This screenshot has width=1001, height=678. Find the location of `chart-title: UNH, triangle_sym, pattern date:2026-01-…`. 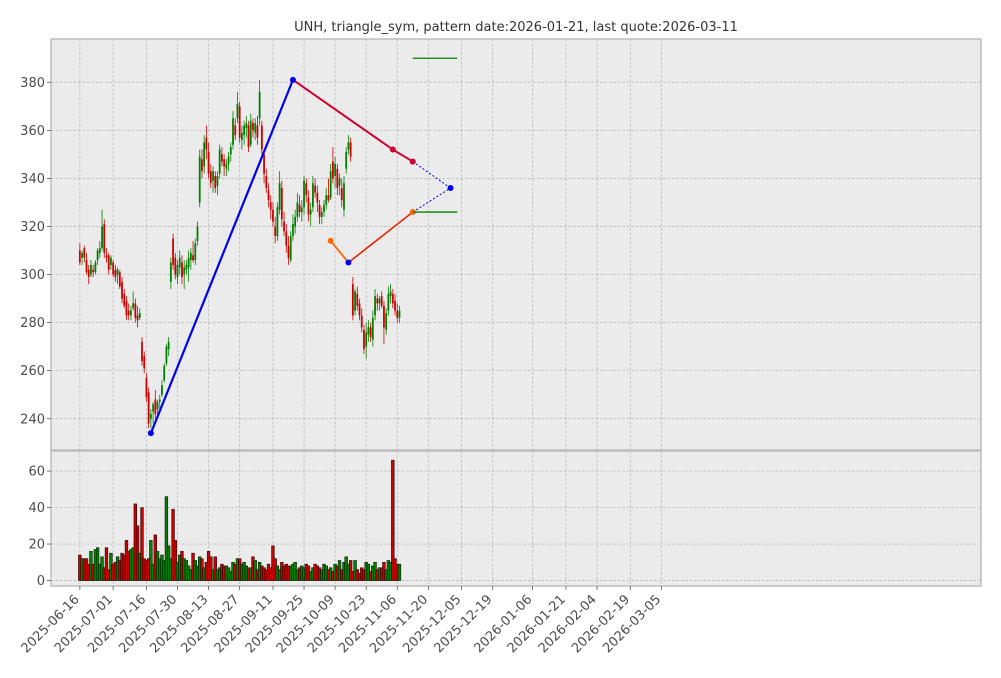

chart-title: UNH, triangle_sym, pattern date:2026-01-… is located at coordinates (516, 27).